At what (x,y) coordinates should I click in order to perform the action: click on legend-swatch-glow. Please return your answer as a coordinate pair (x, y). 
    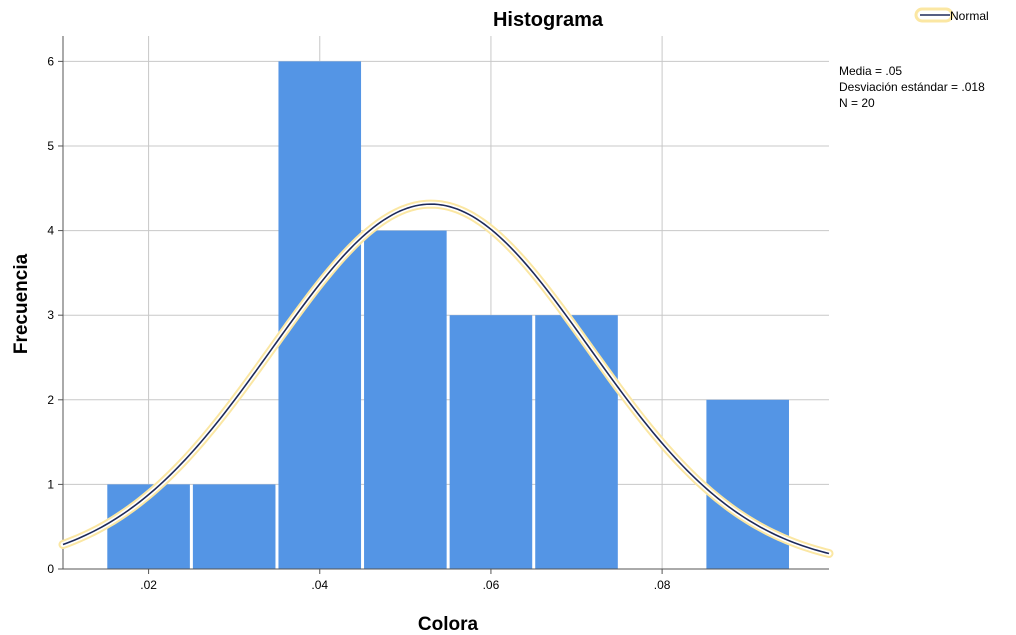
    Looking at the image, I should click on (934, 15).